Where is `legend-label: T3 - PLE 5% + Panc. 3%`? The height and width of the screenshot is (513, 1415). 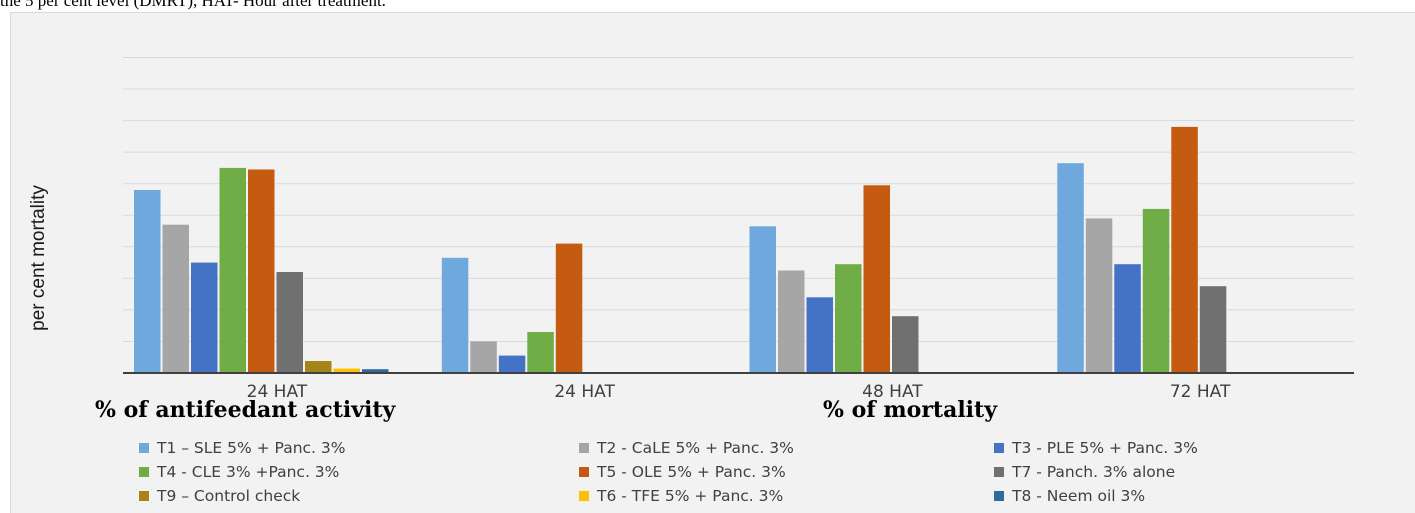 legend-label: T3 - PLE 5% + Panc. 3% is located at coordinates (1105, 448).